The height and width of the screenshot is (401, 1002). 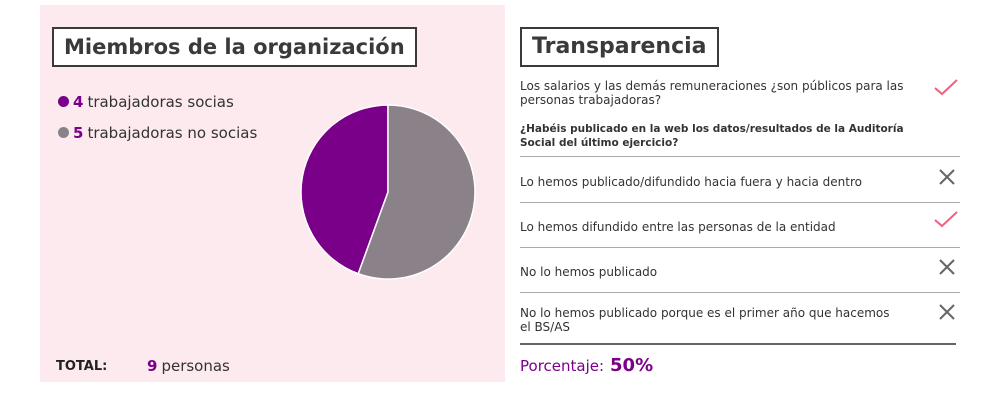 What do you see at coordinates (632, 365) in the screenshot?
I see `percentage-value: 50%` at bounding box center [632, 365].